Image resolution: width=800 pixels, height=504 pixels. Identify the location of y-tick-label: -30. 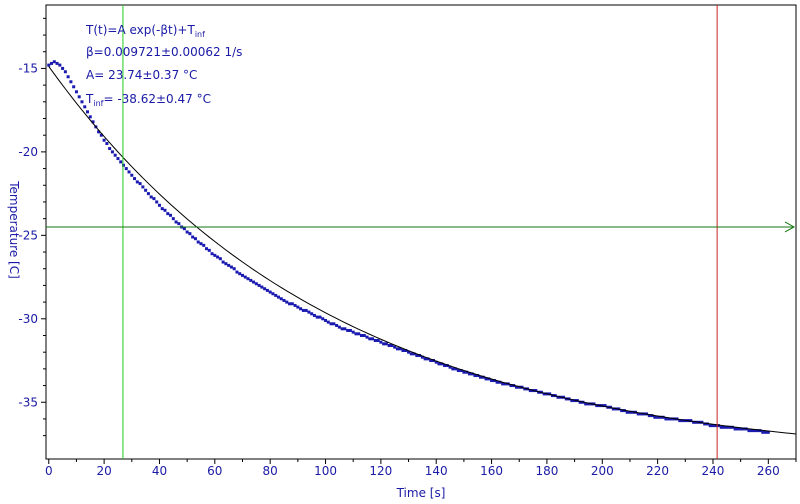
(28, 319).